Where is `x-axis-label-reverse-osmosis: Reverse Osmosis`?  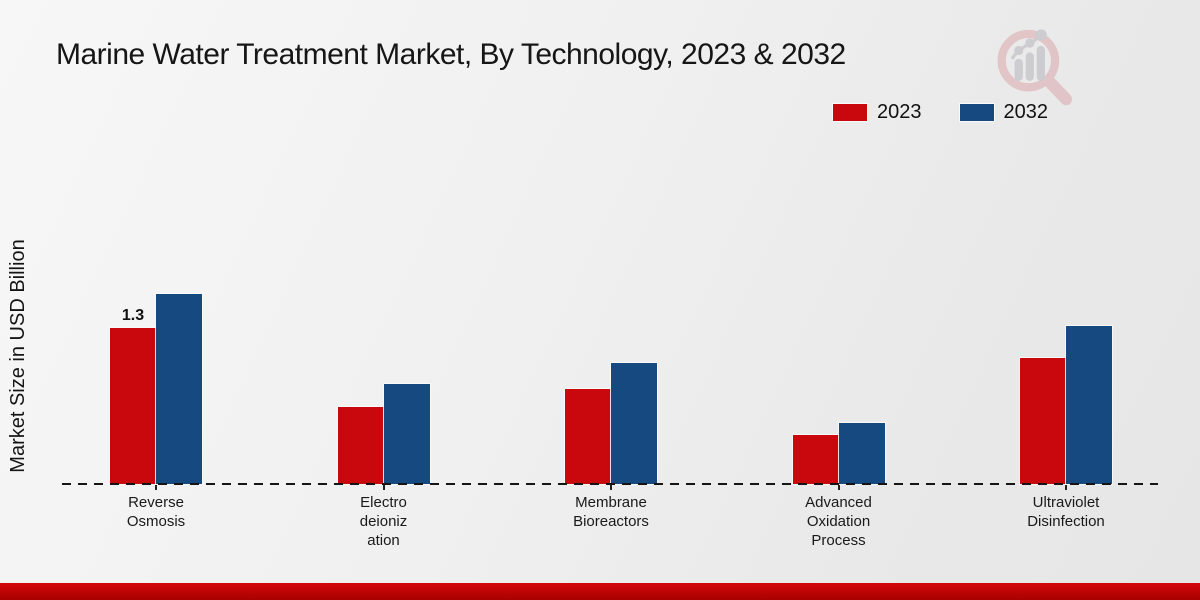
x-axis-label-reverse-osmosis: Reverse Osmosis is located at coordinates (156, 512).